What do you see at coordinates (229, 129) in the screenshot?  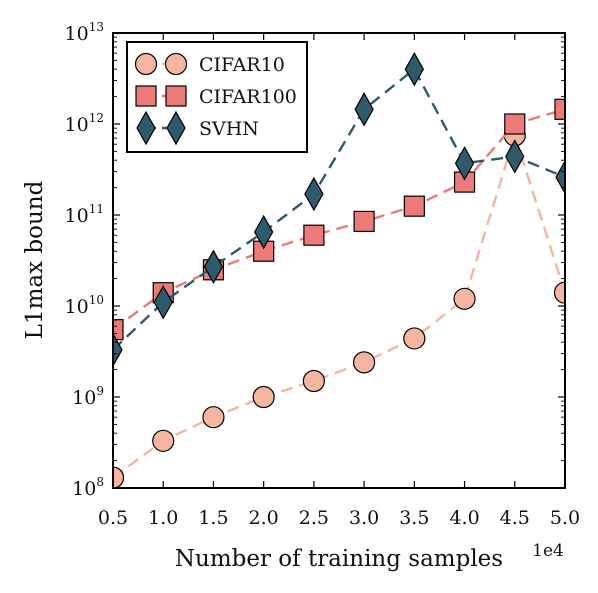 I see `legend-label: SVHN` at bounding box center [229, 129].